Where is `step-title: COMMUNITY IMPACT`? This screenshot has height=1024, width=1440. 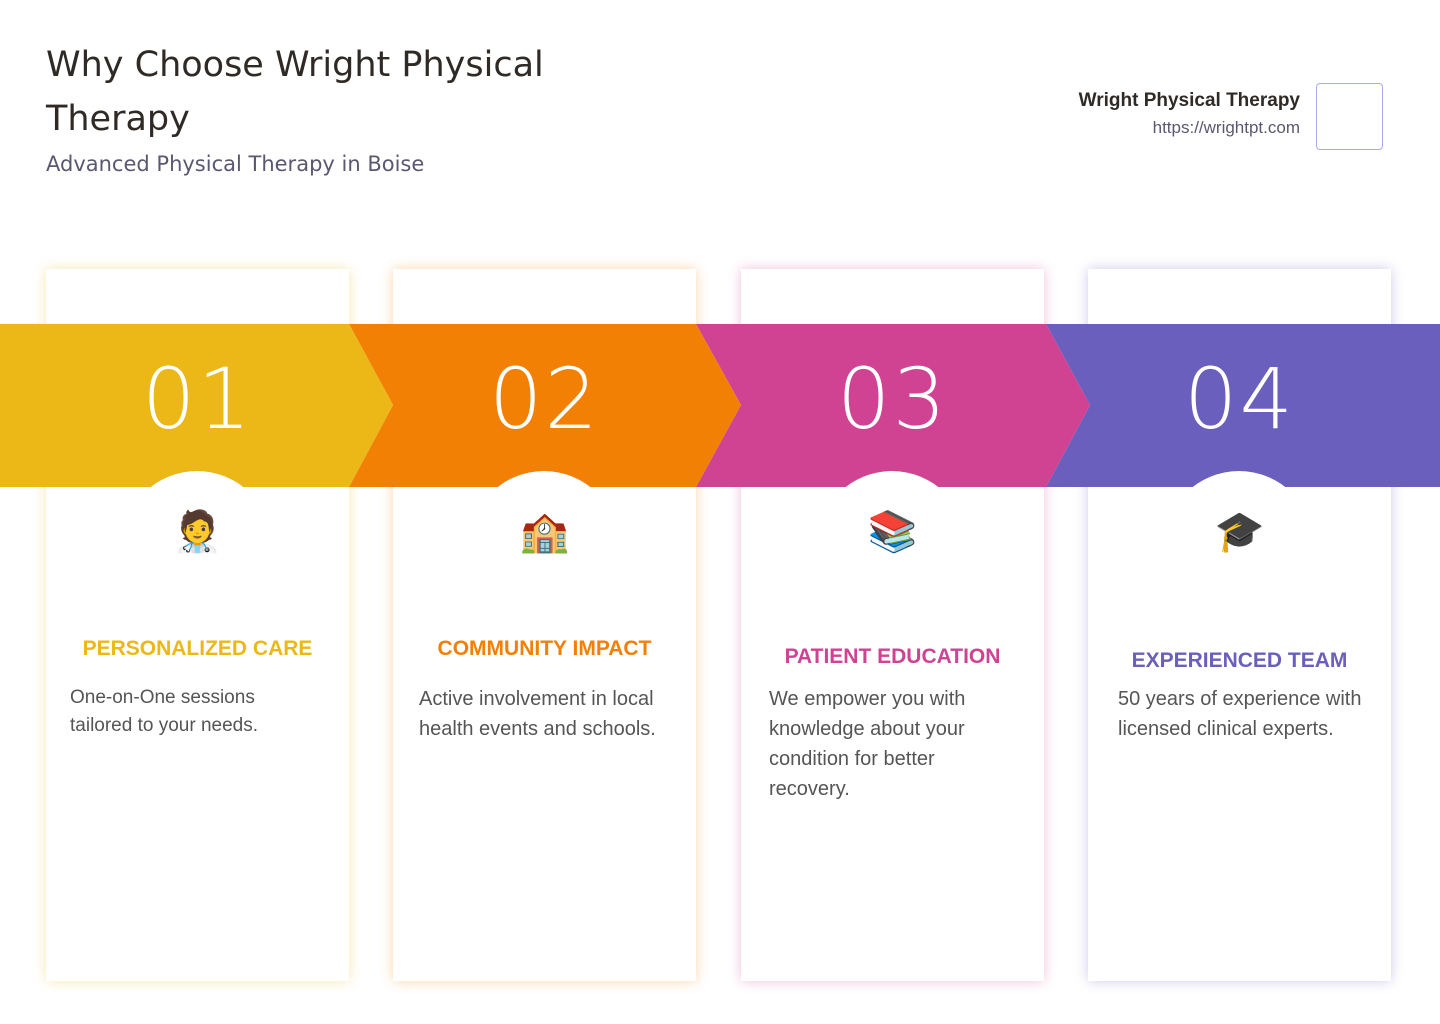 step-title: COMMUNITY IMPACT is located at coordinates (544, 648).